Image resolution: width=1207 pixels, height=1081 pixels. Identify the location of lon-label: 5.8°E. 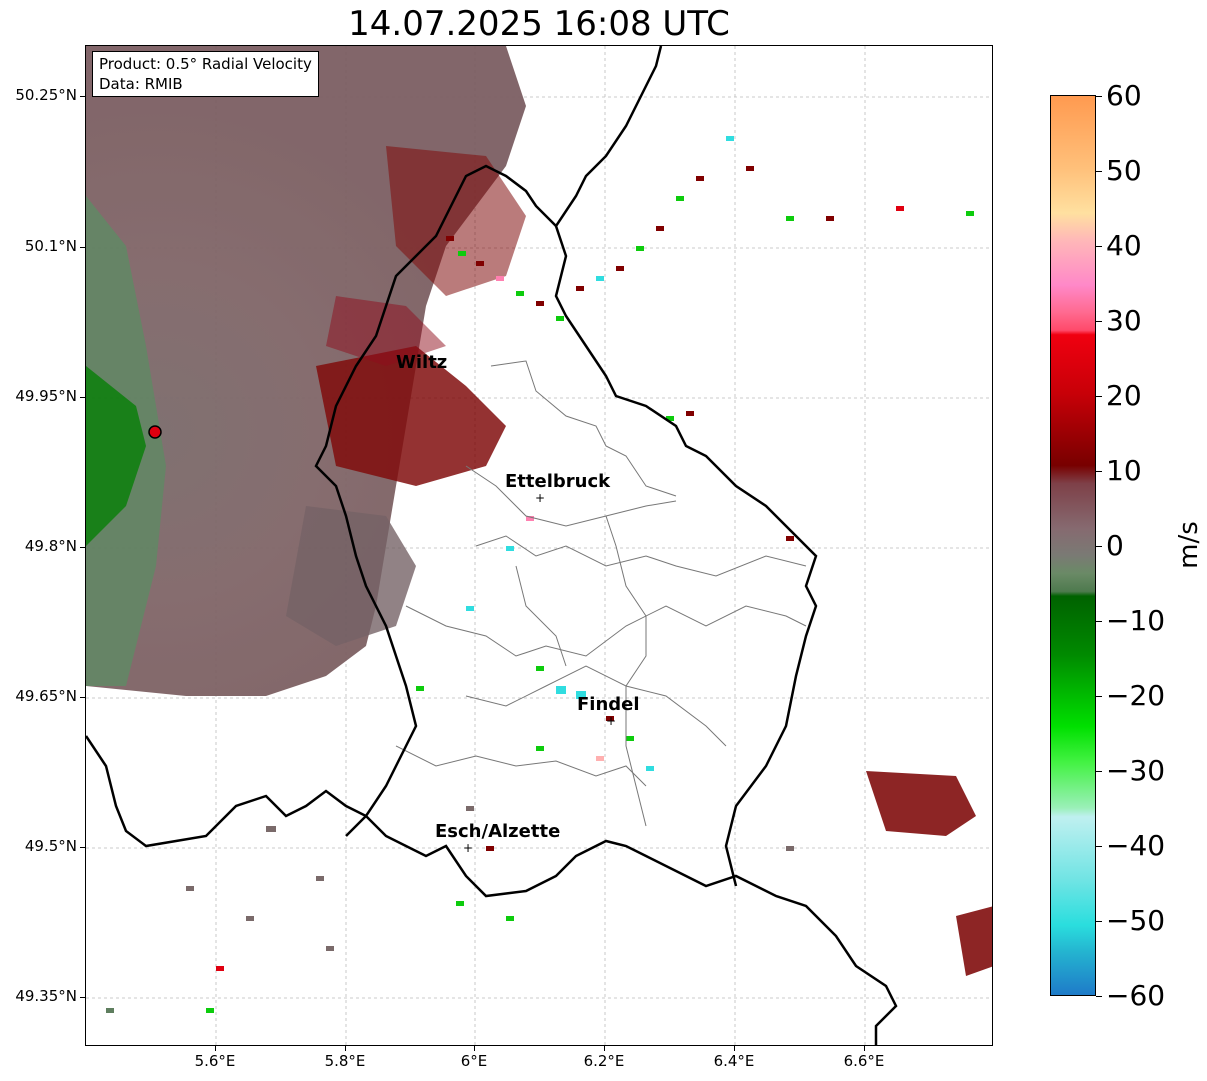
(345, 1061).